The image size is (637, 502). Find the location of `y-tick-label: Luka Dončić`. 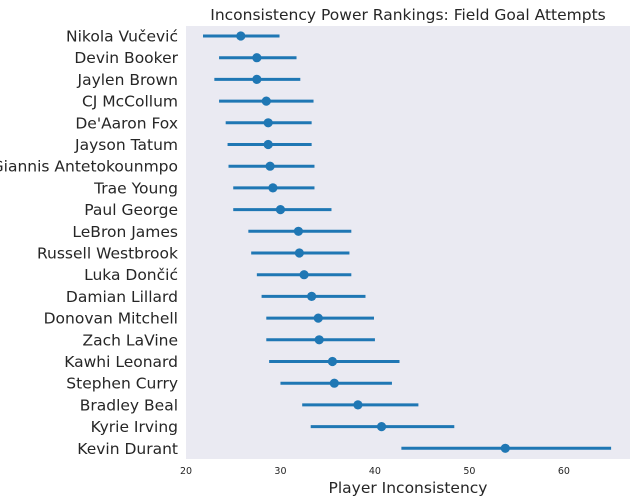

y-tick-label: Luka Dončić is located at coordinates (131, 275).